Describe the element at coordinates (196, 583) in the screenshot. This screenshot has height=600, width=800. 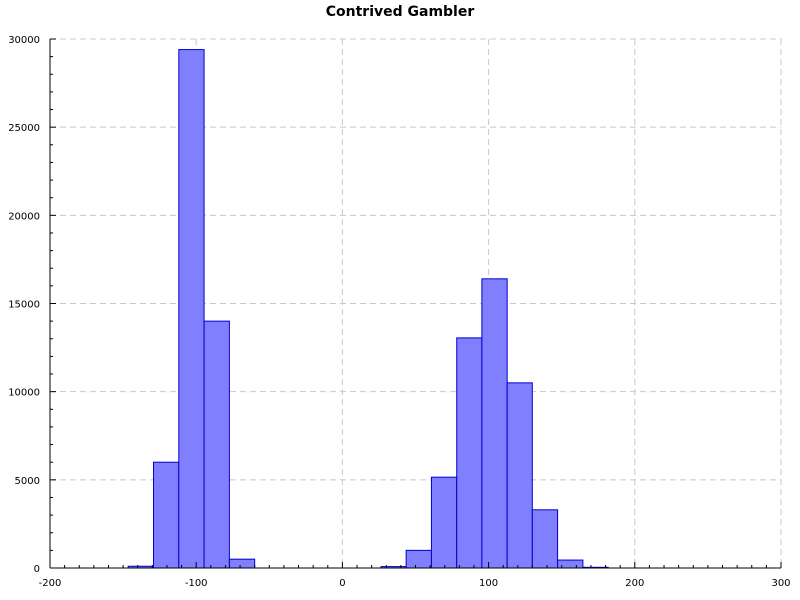
I see `x-tick-label: -100` at that location.